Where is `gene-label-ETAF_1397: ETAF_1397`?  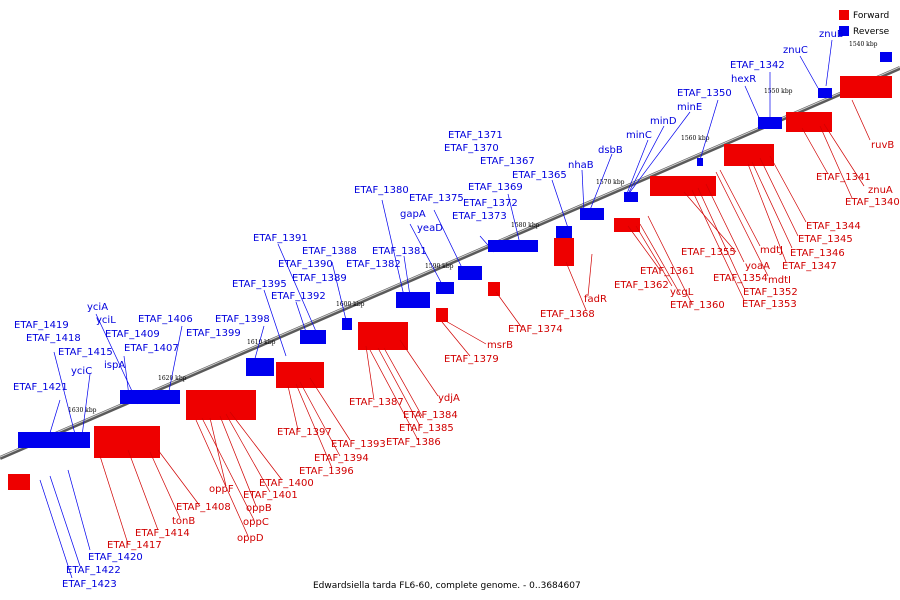
gene-label-ETAF_1397: ETAF_1397 is located at coordinates (304, 432).